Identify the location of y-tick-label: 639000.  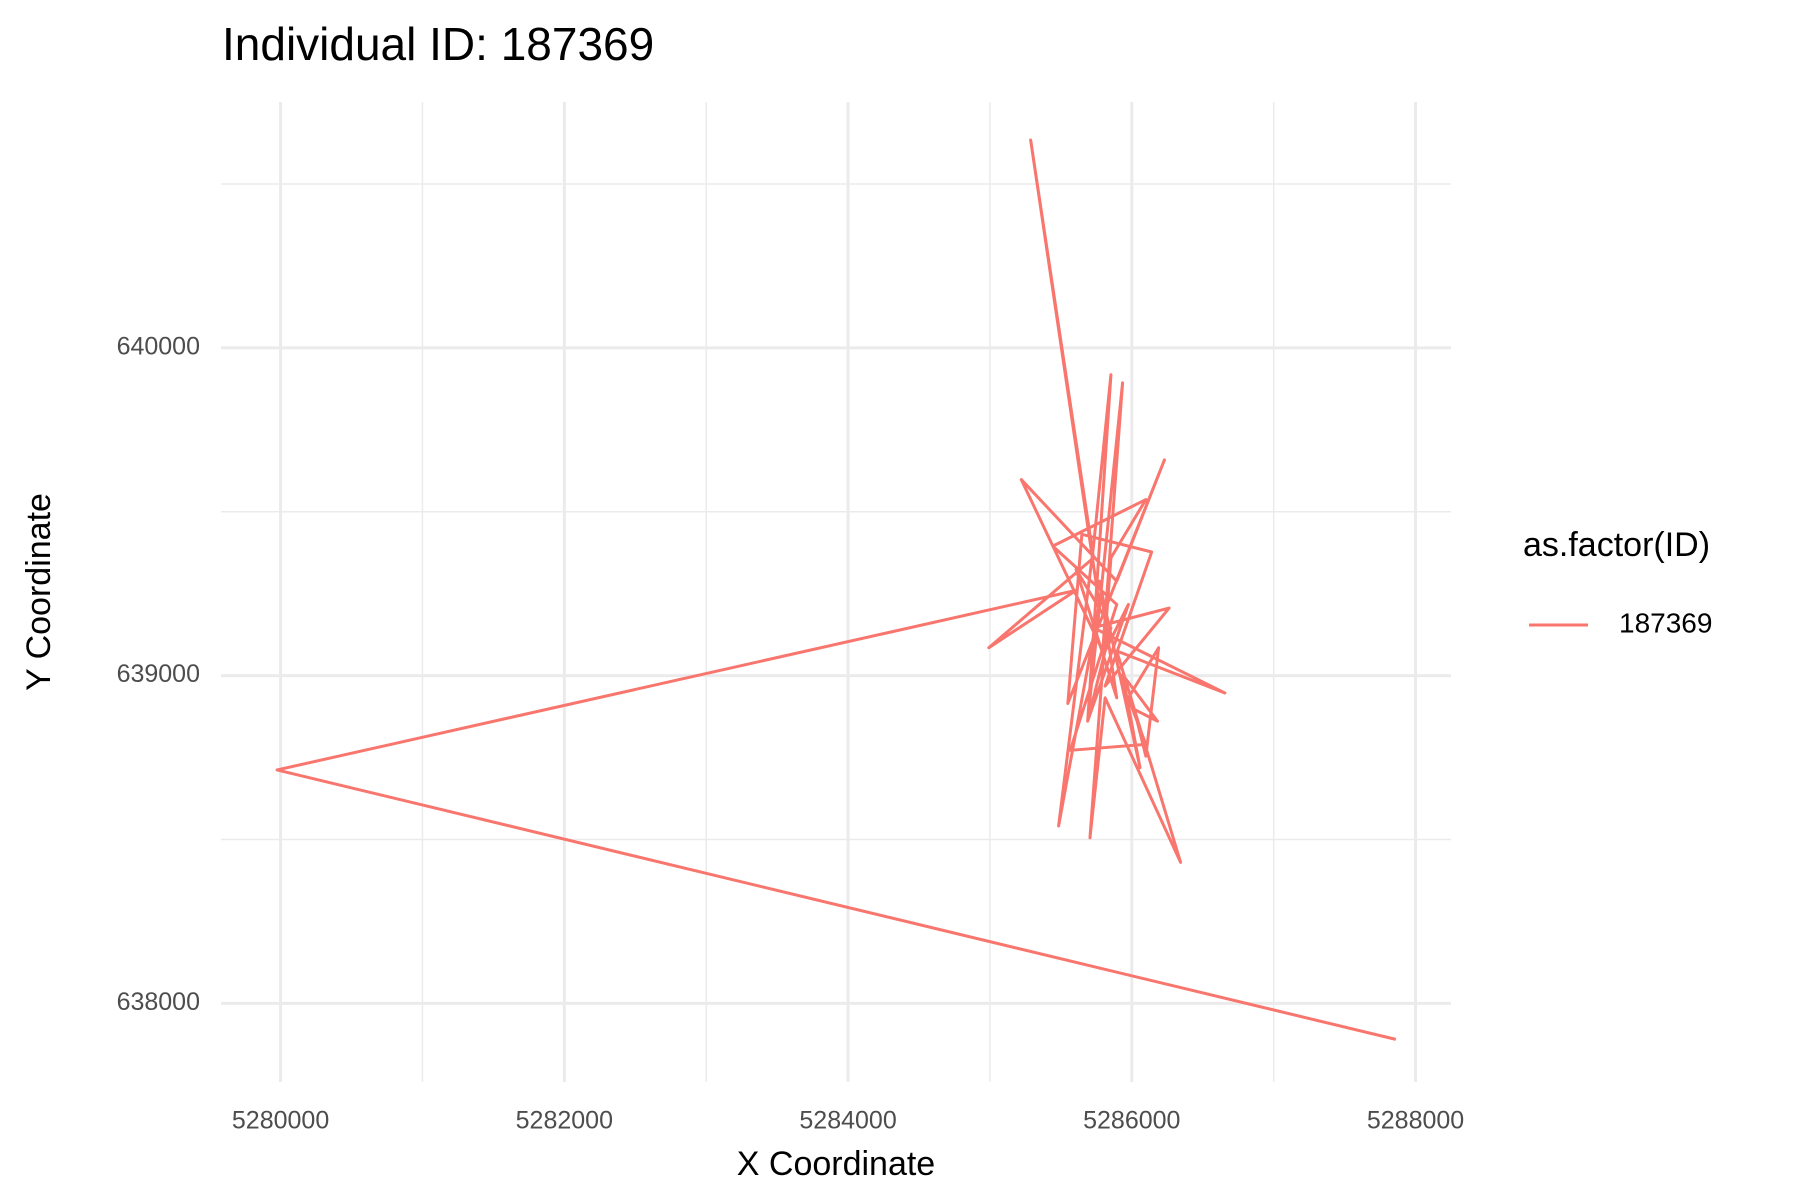
(158, 674).